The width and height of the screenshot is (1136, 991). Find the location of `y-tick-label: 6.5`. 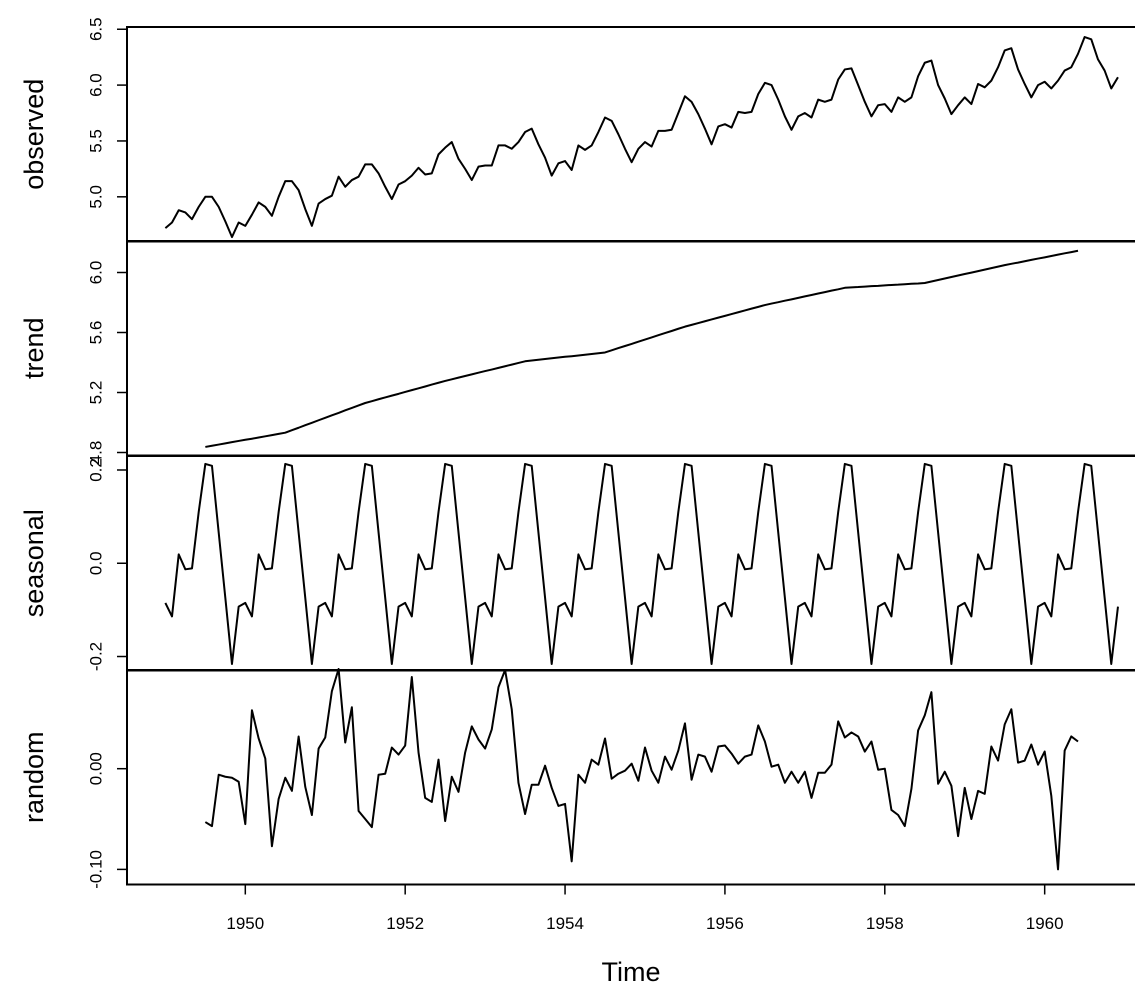

y-tick-label: 6.5 is located at coordinates (95, 29).